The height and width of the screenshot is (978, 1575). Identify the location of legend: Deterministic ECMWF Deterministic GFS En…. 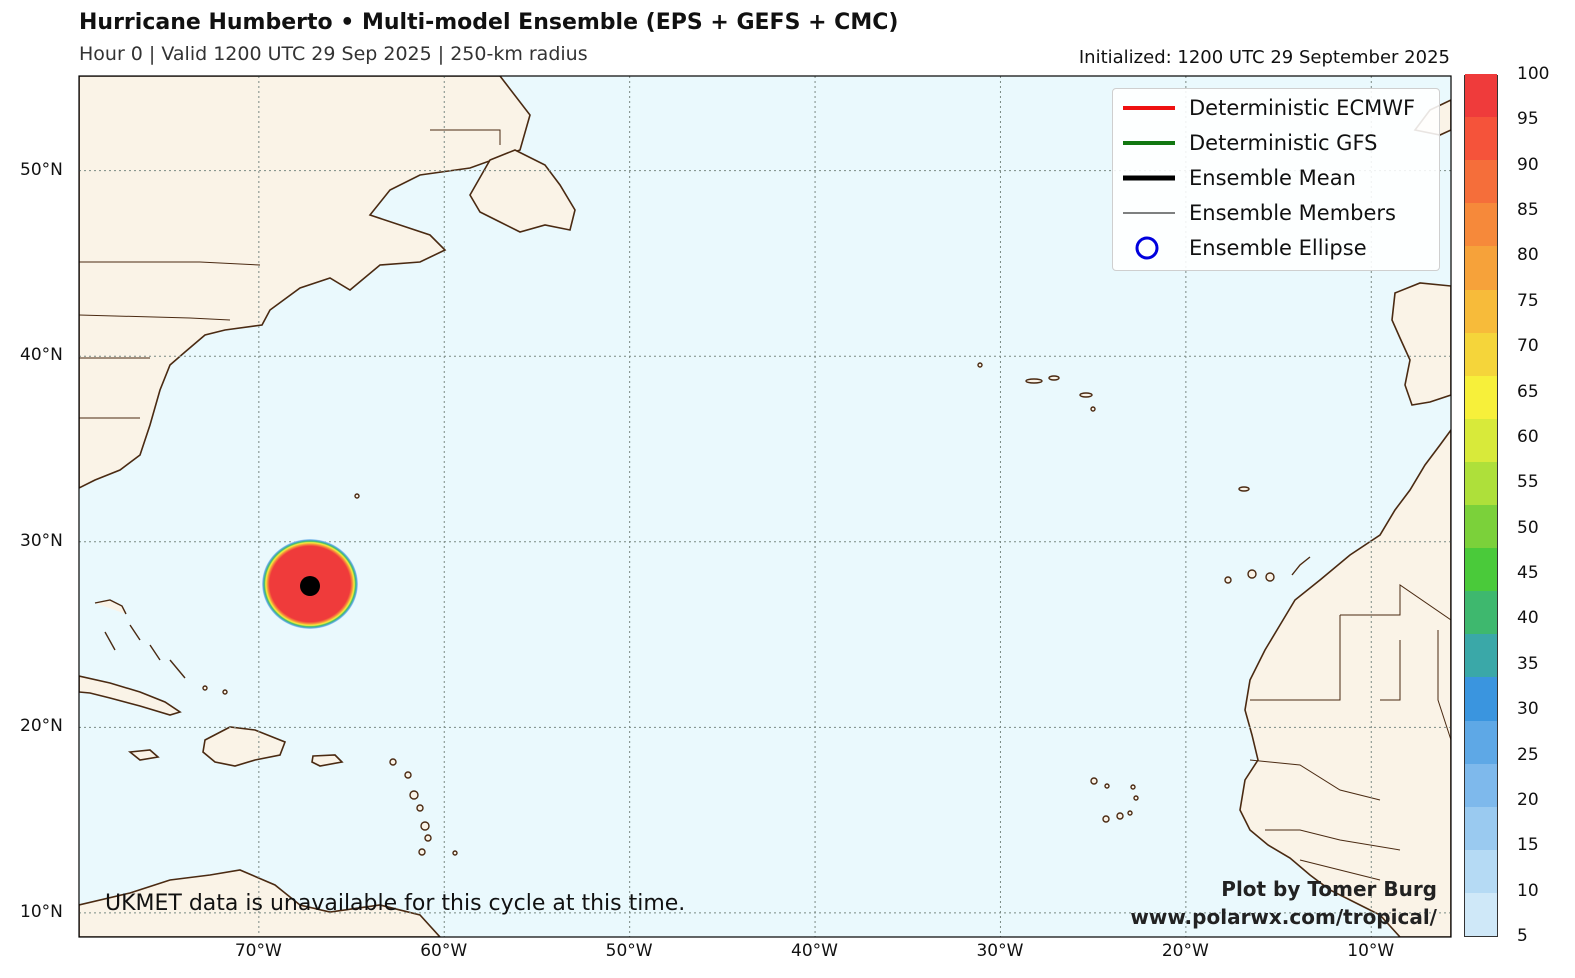
(1276, 179).